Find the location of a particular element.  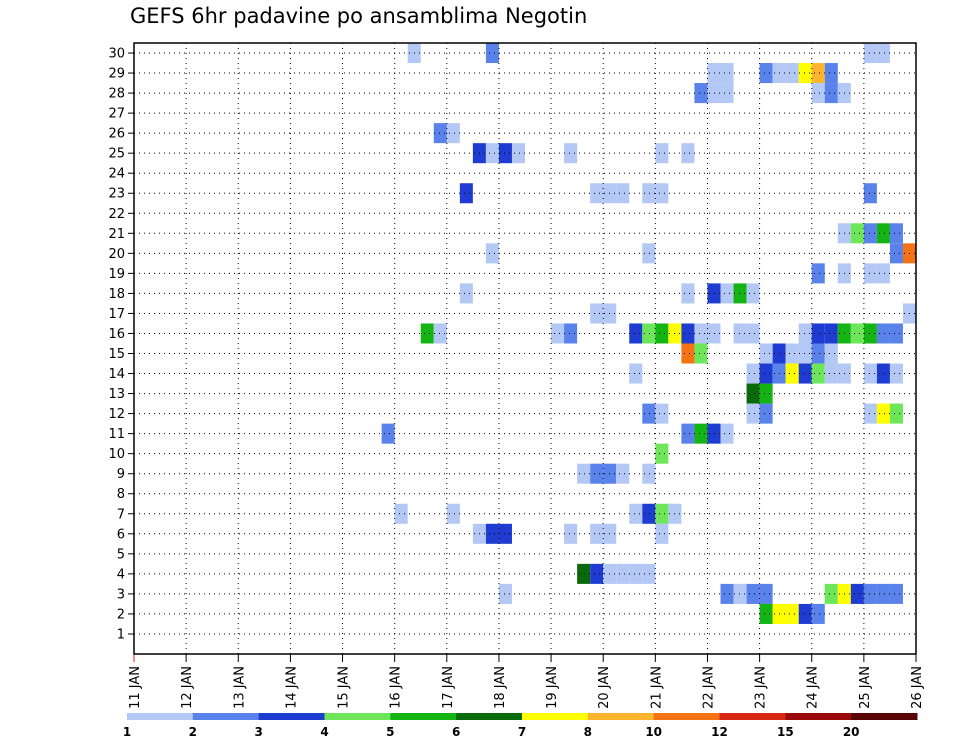

legend-label: 2 is located at coordinates (193, 732).